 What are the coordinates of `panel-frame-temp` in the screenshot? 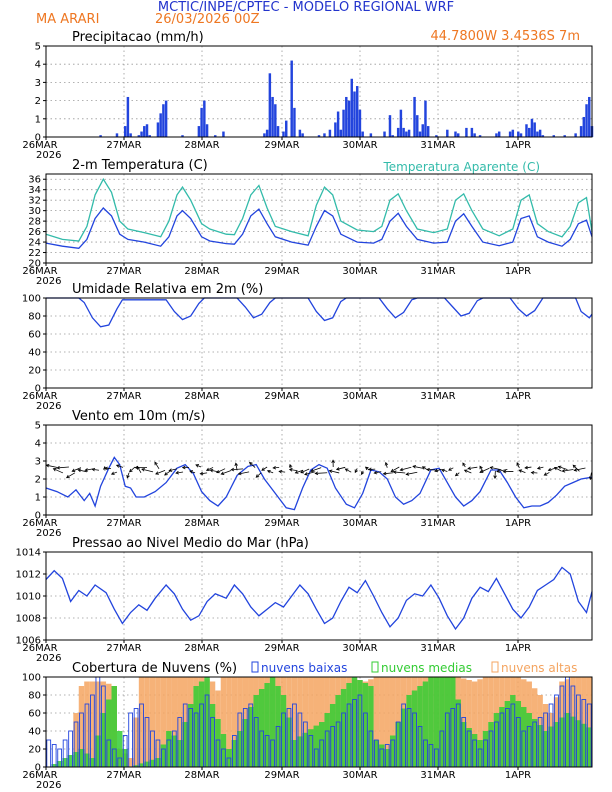 It's located at (319, 218).